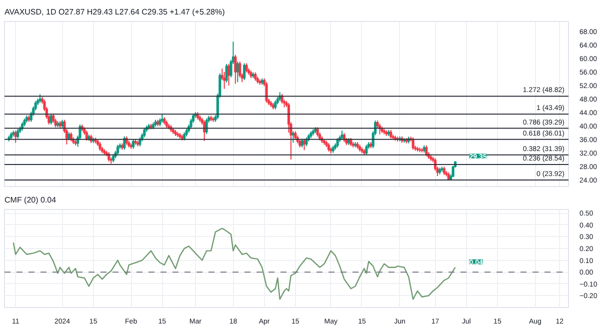 This screenshot has height=328, width=600. I want to click on chart-title: AVAXUSD, 1D O27.87 H29.43 L27.64 C29.35 +1.47 (+5.28%), so click(115, 12).